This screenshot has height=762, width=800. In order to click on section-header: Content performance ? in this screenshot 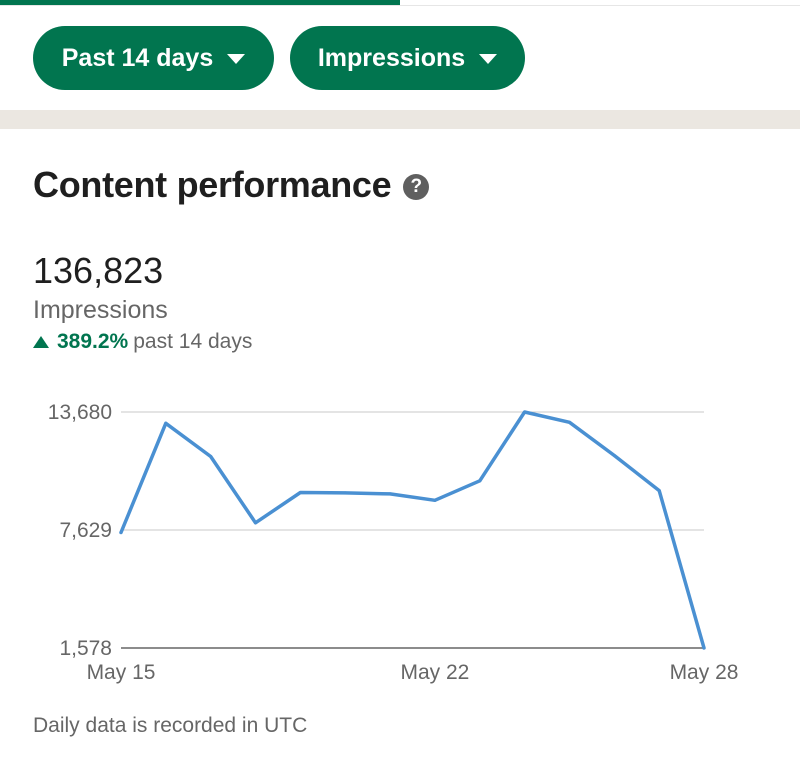, I will do `click(231, 185)`.